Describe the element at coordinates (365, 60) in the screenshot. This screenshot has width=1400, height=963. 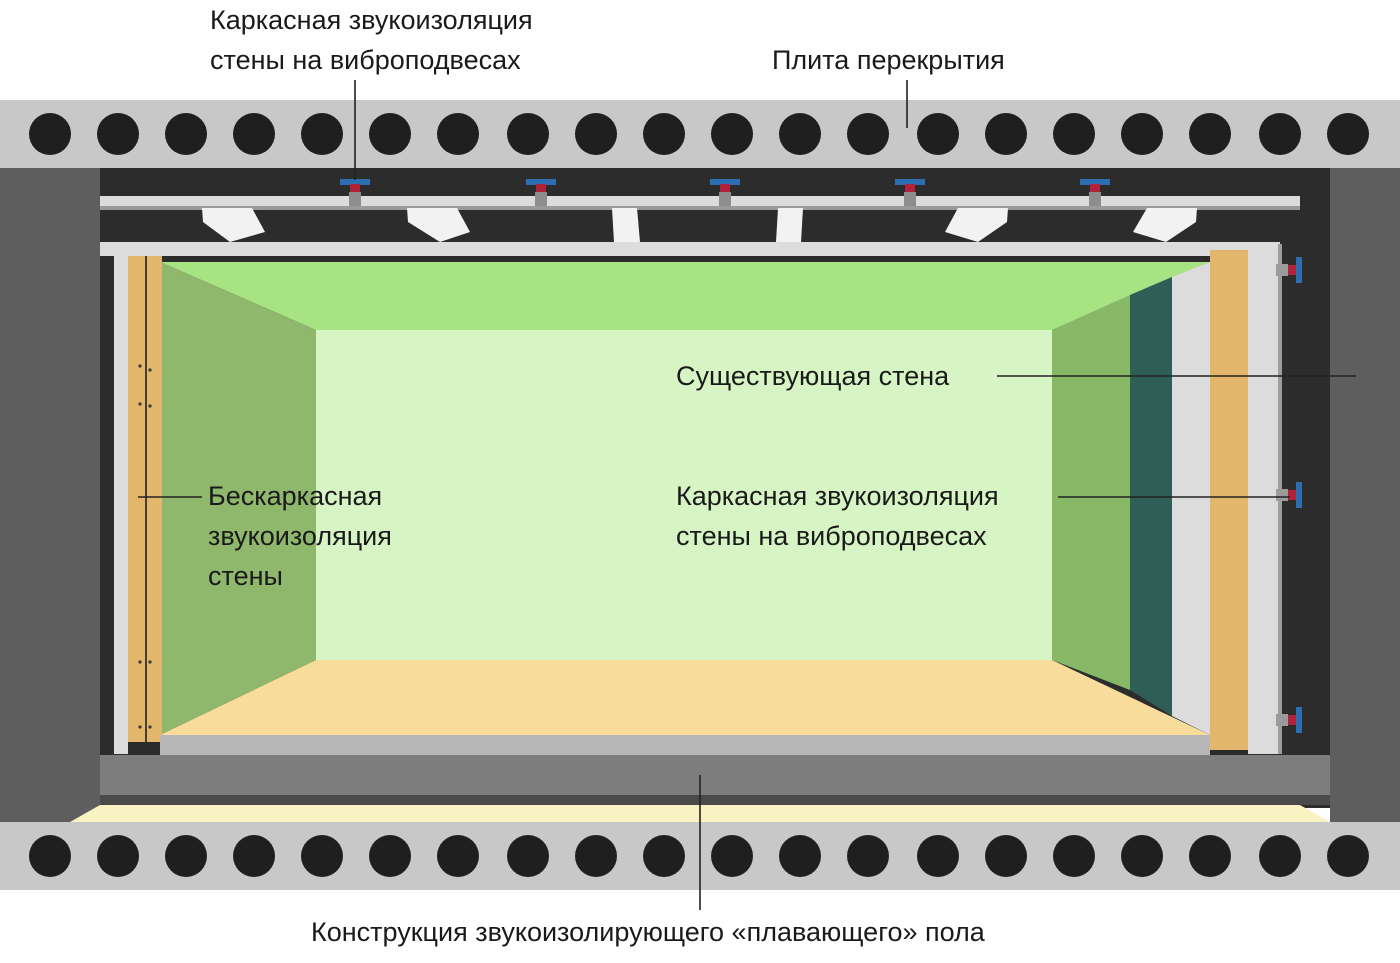
I see `label-ceiling-frame-line-2: стены на виброподвесах` at that location.